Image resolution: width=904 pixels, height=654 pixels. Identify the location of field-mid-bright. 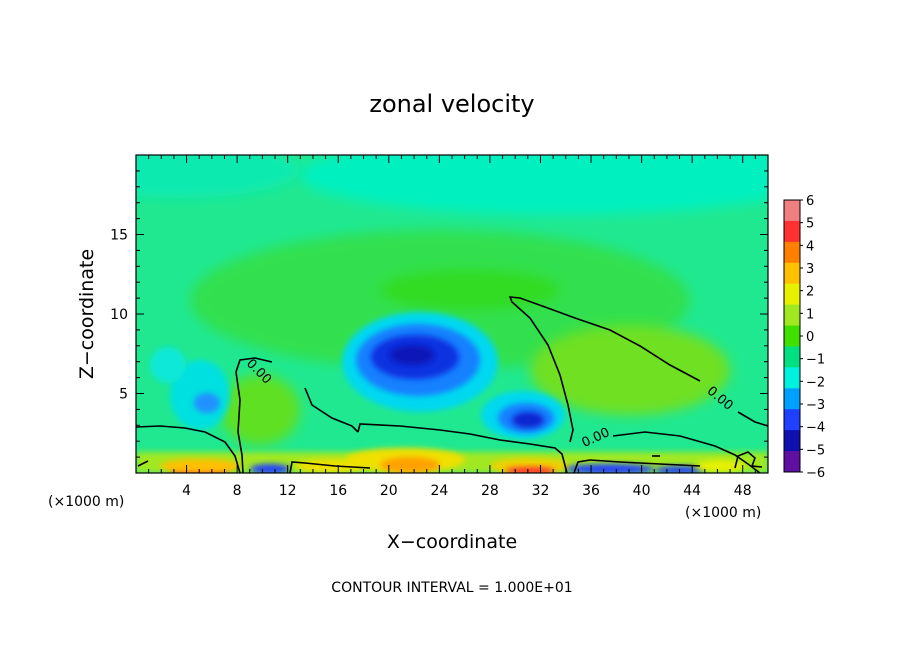
(470, 290).